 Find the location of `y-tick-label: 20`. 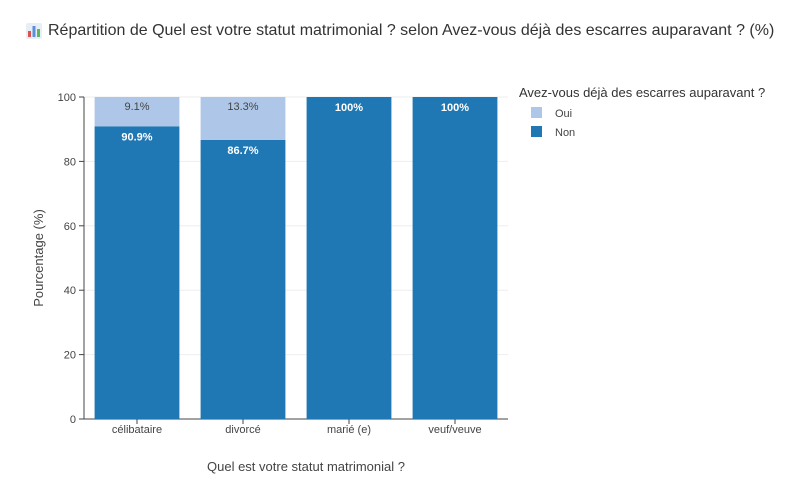

y-tick-label: 20 is located at coordinates (70, 356).